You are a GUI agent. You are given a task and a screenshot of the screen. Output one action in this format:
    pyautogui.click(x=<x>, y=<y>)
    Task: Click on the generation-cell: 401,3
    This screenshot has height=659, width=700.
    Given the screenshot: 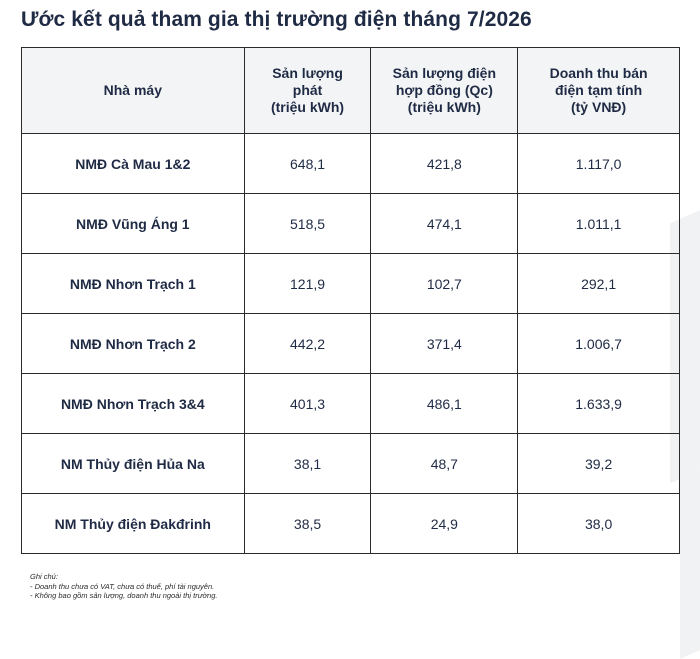 What is the action you would take?
    pyautogui.click(x=307, y=403)
    